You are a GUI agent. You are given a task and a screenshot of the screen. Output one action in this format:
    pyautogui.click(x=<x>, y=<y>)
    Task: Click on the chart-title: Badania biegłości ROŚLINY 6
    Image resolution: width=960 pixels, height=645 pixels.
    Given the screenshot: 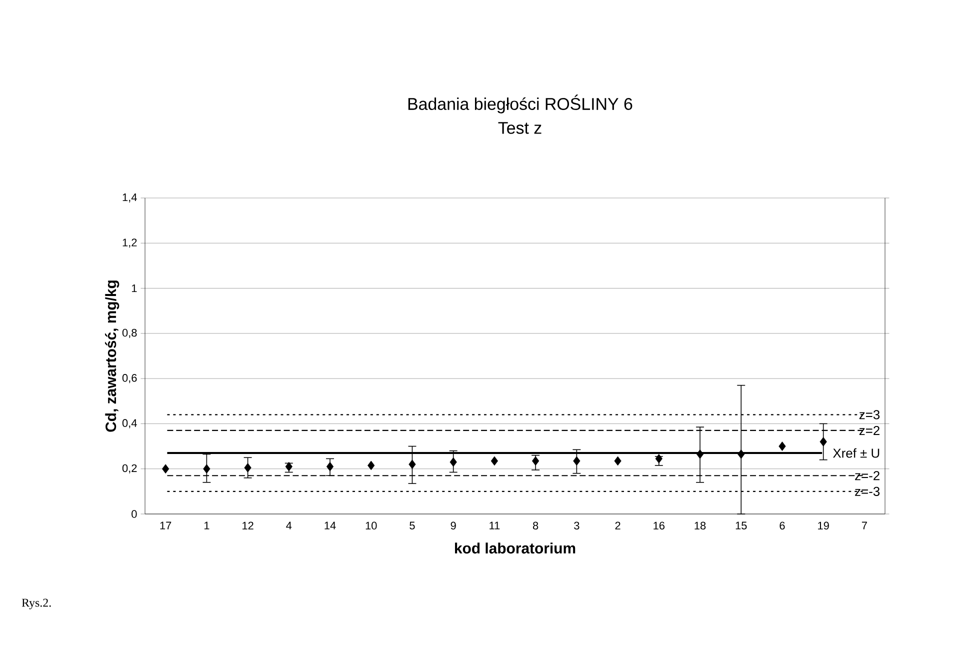 What is the action you would take?
    pyautogui.click(x=520, y=104)
    